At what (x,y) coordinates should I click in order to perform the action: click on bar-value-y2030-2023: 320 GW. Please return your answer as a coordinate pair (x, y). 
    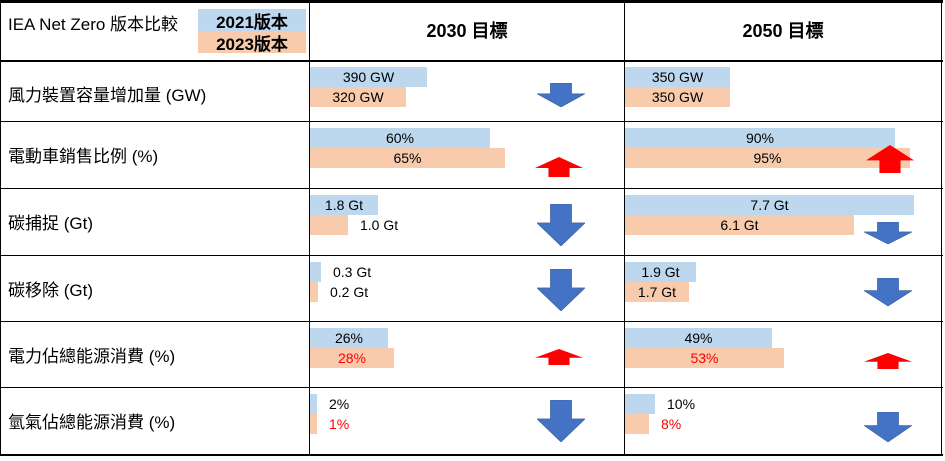
    Looking at the image, I should click on (358, 97).